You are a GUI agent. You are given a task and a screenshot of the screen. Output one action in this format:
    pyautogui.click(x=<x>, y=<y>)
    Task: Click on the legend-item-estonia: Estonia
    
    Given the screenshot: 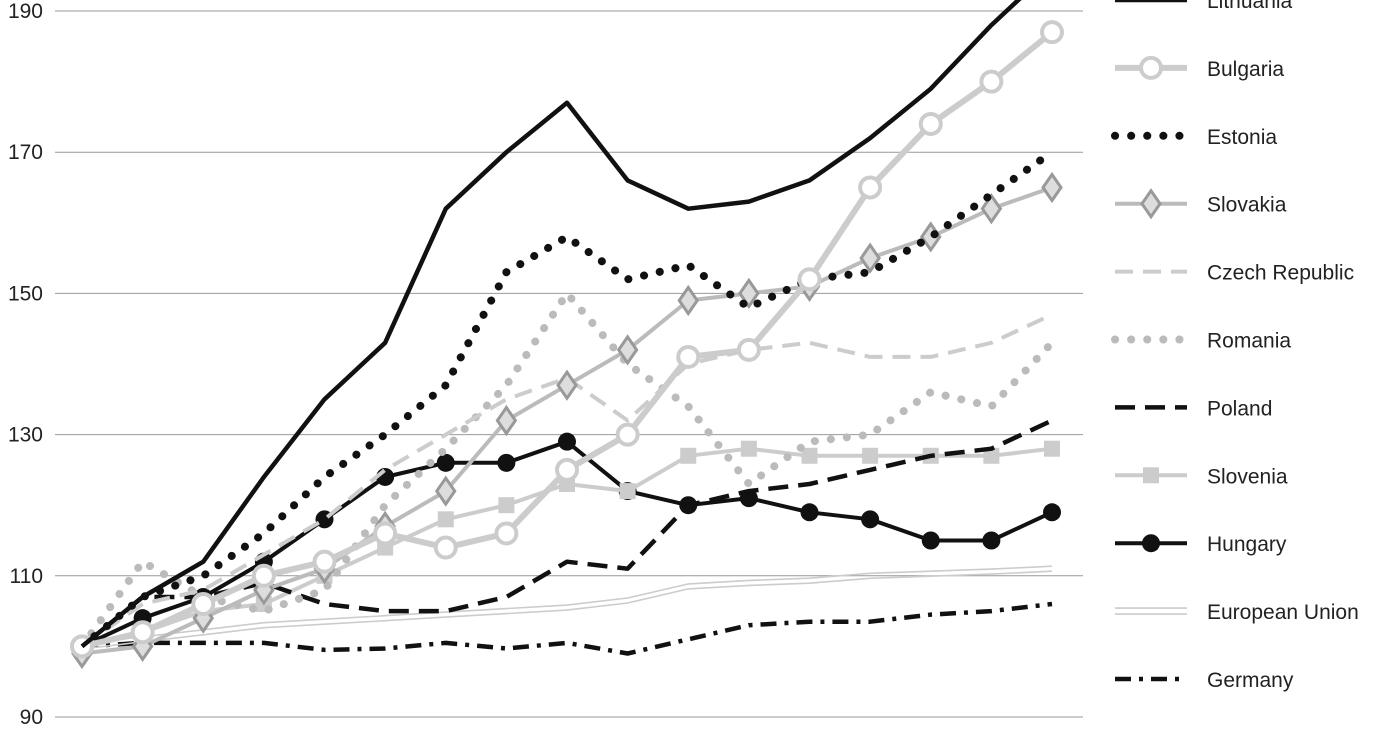 What is the action you would take?
    pyautogui.click(x=1194, y=137)
    